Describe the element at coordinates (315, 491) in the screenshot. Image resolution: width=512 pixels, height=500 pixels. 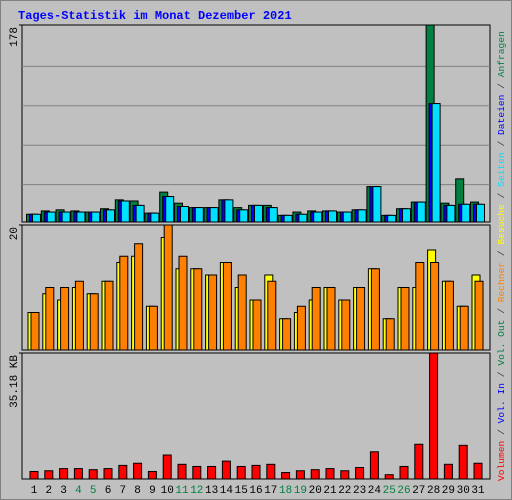
I see `x-tick-label: 20` at that location.